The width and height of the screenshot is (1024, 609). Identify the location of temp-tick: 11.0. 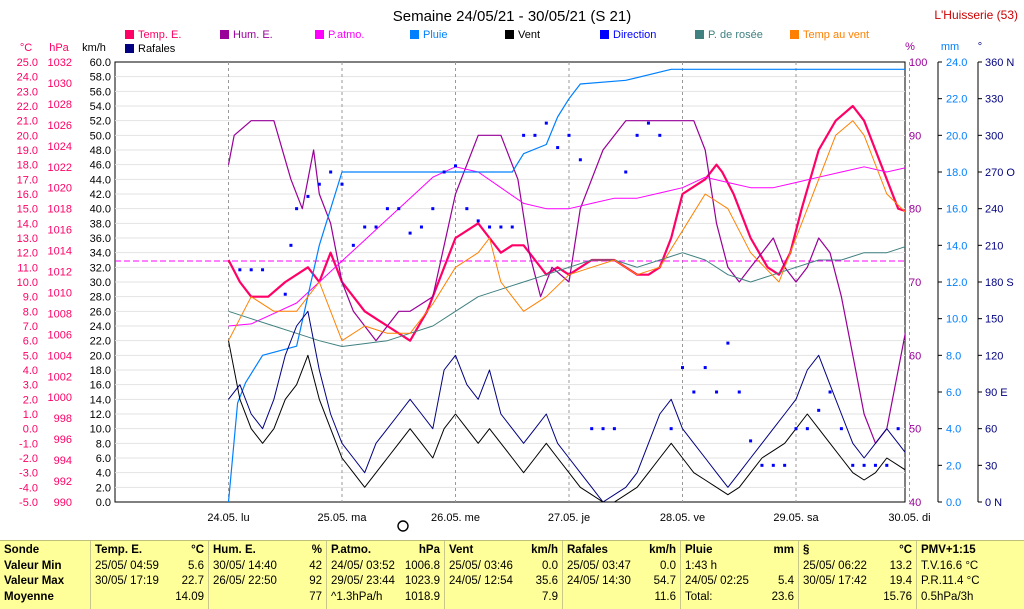
(27, 268).